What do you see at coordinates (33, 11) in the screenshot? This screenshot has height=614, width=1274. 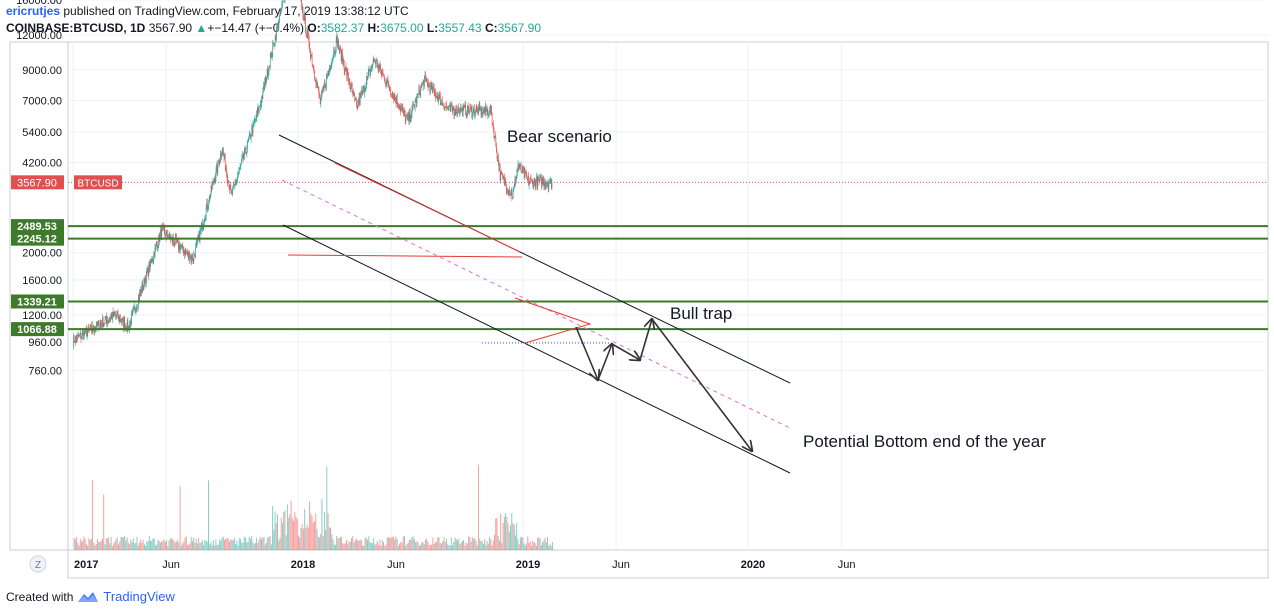 I see `author-link: ericrutjes` at bounding box center [33, 11].